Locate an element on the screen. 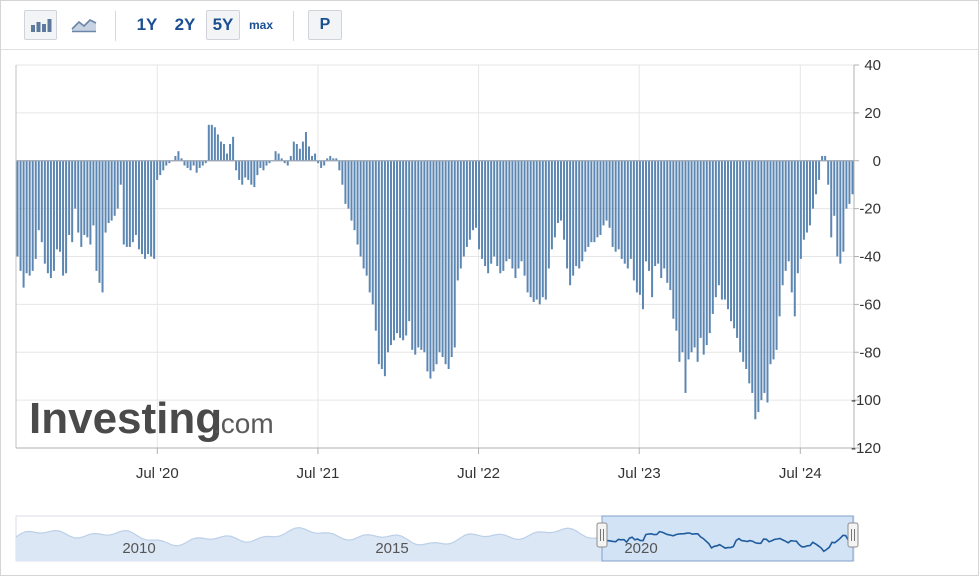 This screenshot has width=979, height=580. range-max-button: max is located at coordinates (261, 25).